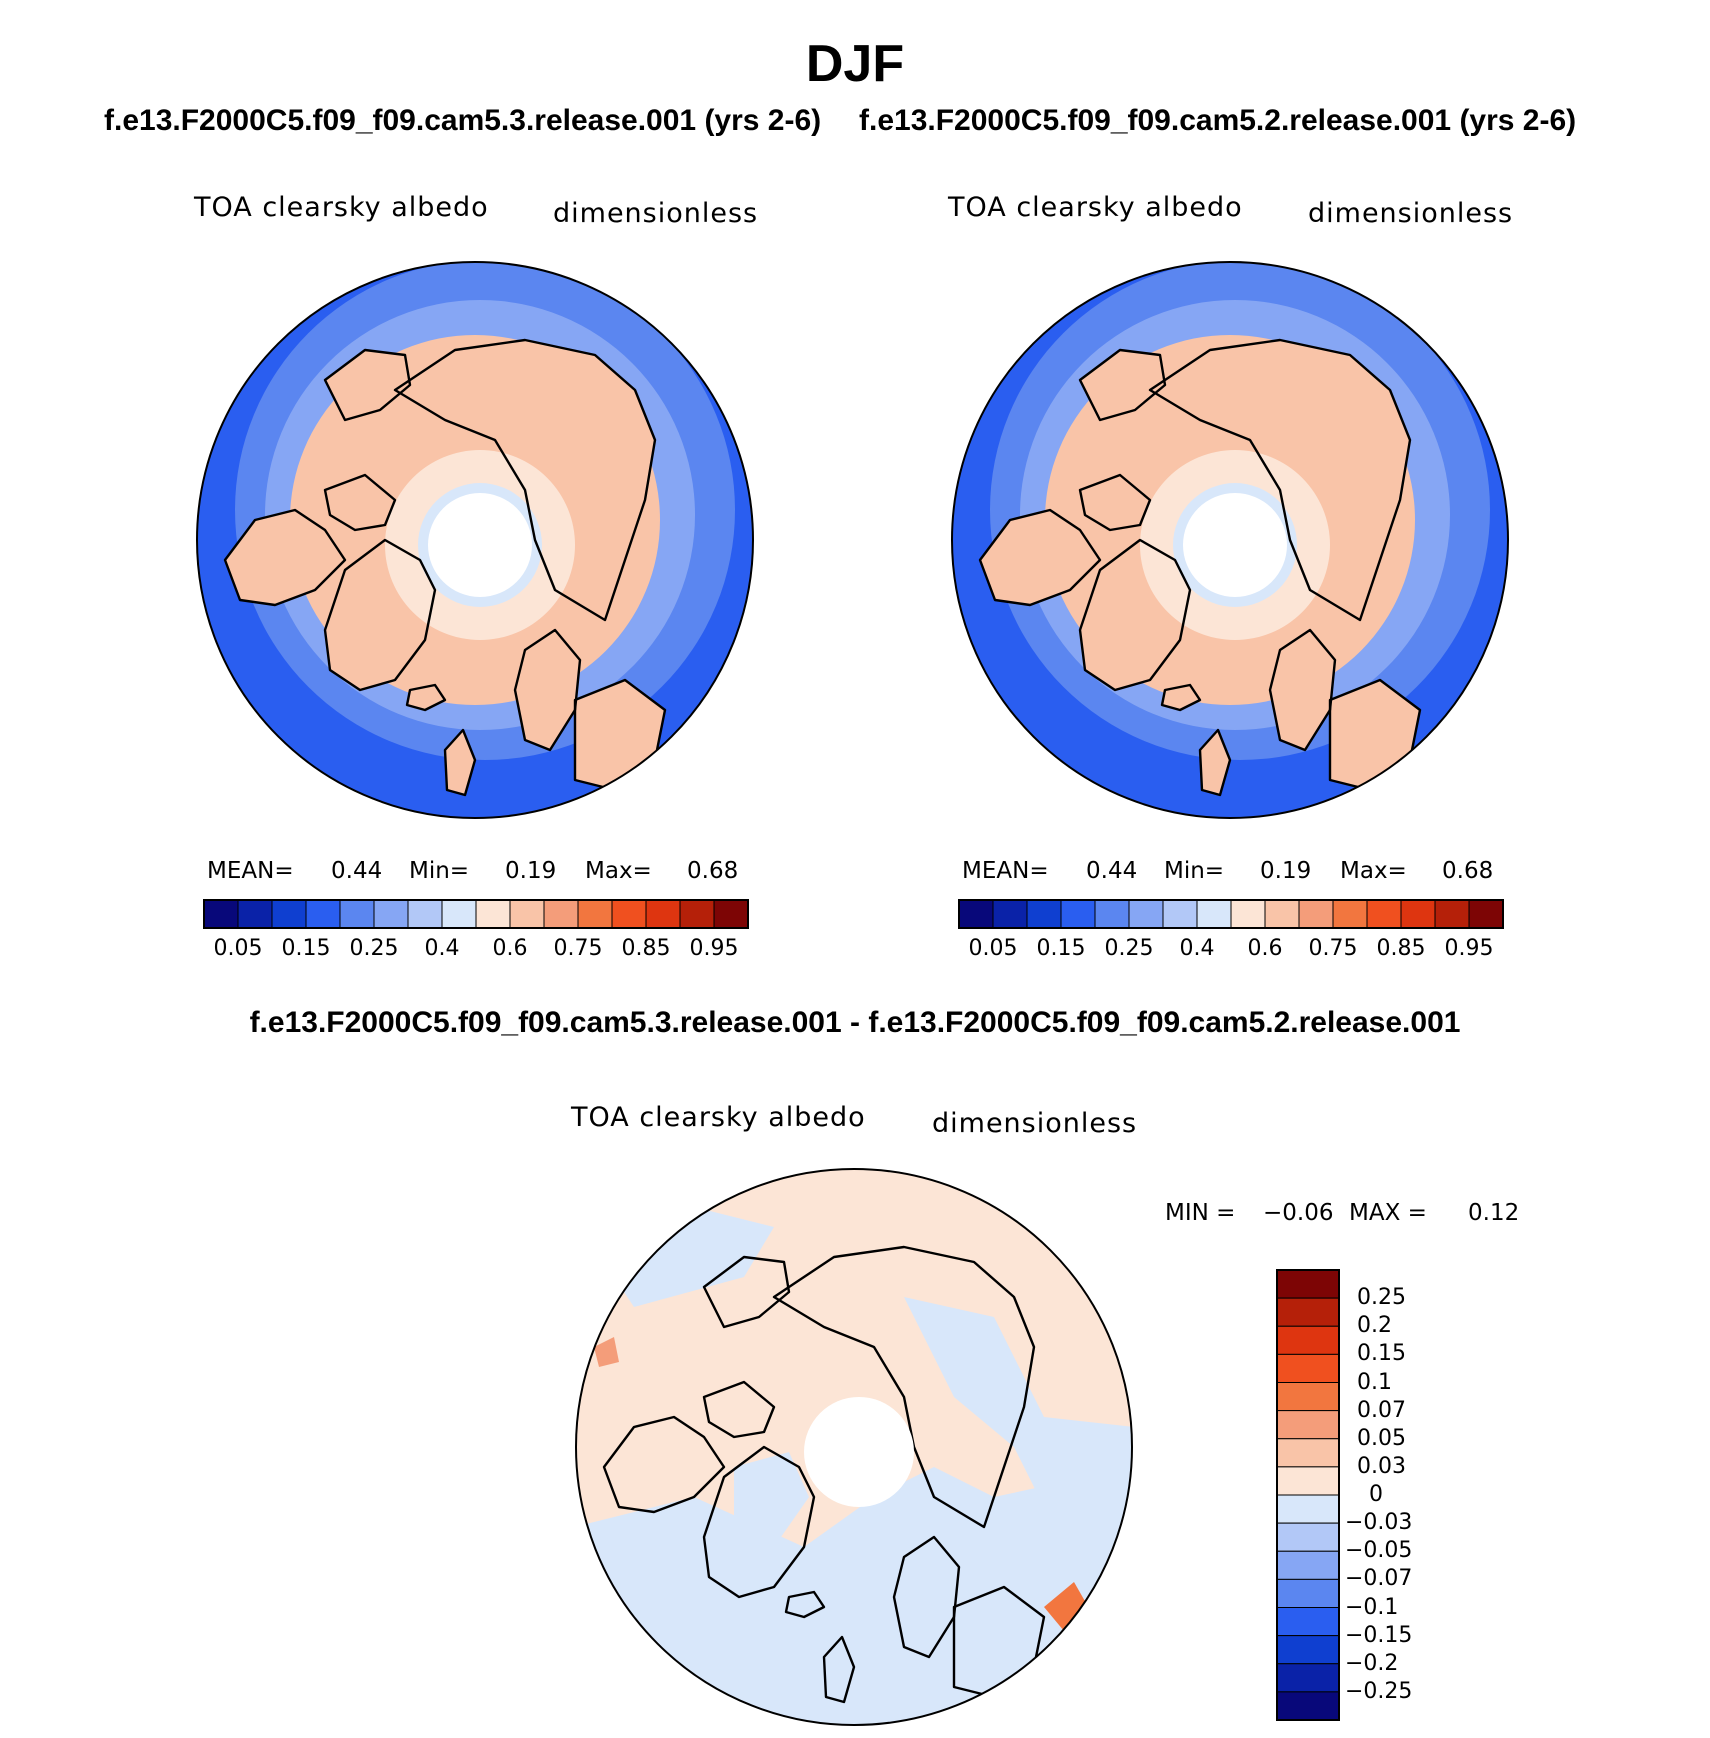  Describe the element at coordinates (374, 948) in the screenshot. I see `panel1-colorbar-tick-label: 0.25` at that location.